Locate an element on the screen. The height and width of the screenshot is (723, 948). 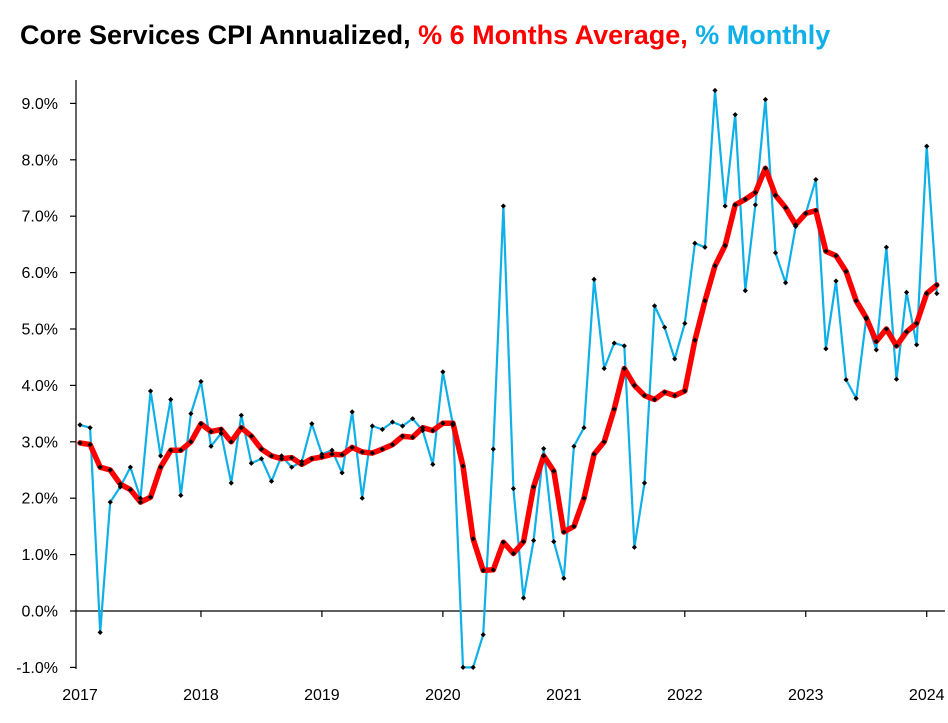
title-legend-monthly: % Monthly is located at coordinates (763, 35).